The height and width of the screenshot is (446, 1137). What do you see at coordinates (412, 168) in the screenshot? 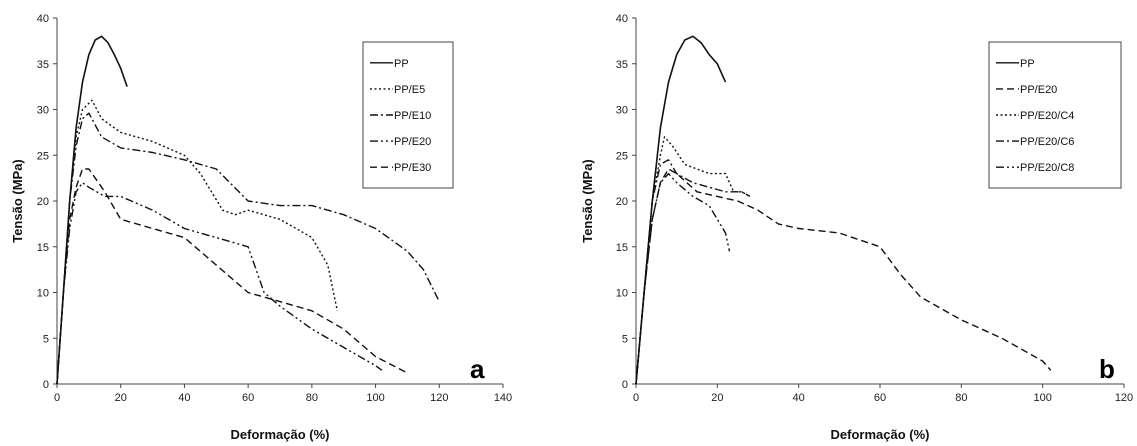
I see `legend-label: PP/E30` at bounding box center [412, 168].